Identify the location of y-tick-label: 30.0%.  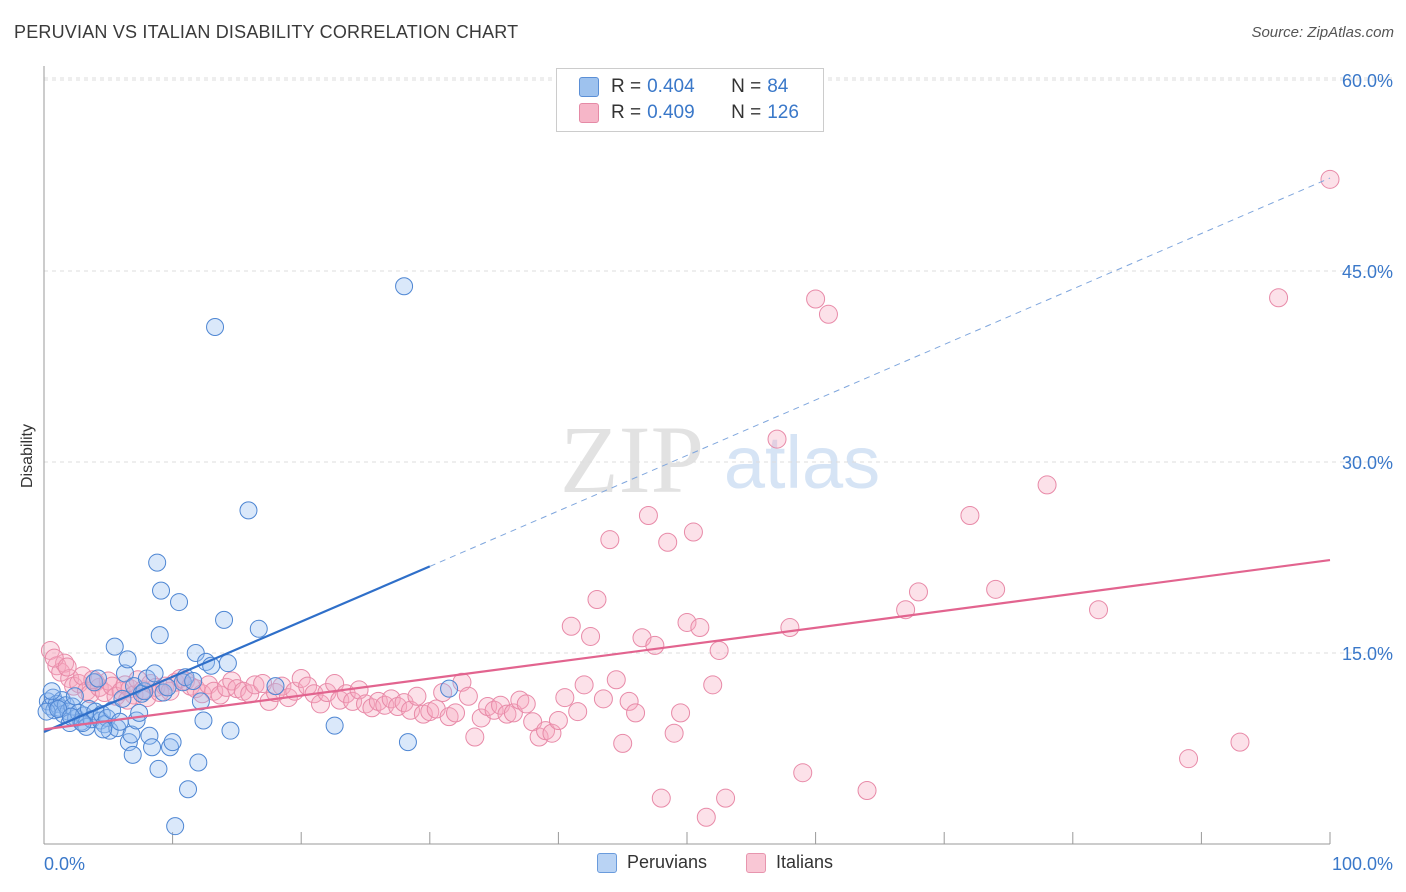
(1367, 463).